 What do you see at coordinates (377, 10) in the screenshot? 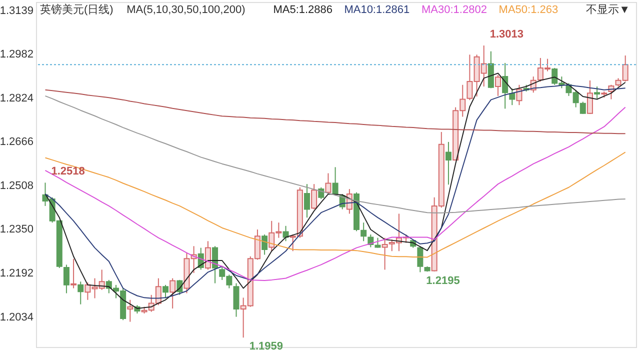
I see `text: MA10:1.2861` at bounding box center [377, 10].